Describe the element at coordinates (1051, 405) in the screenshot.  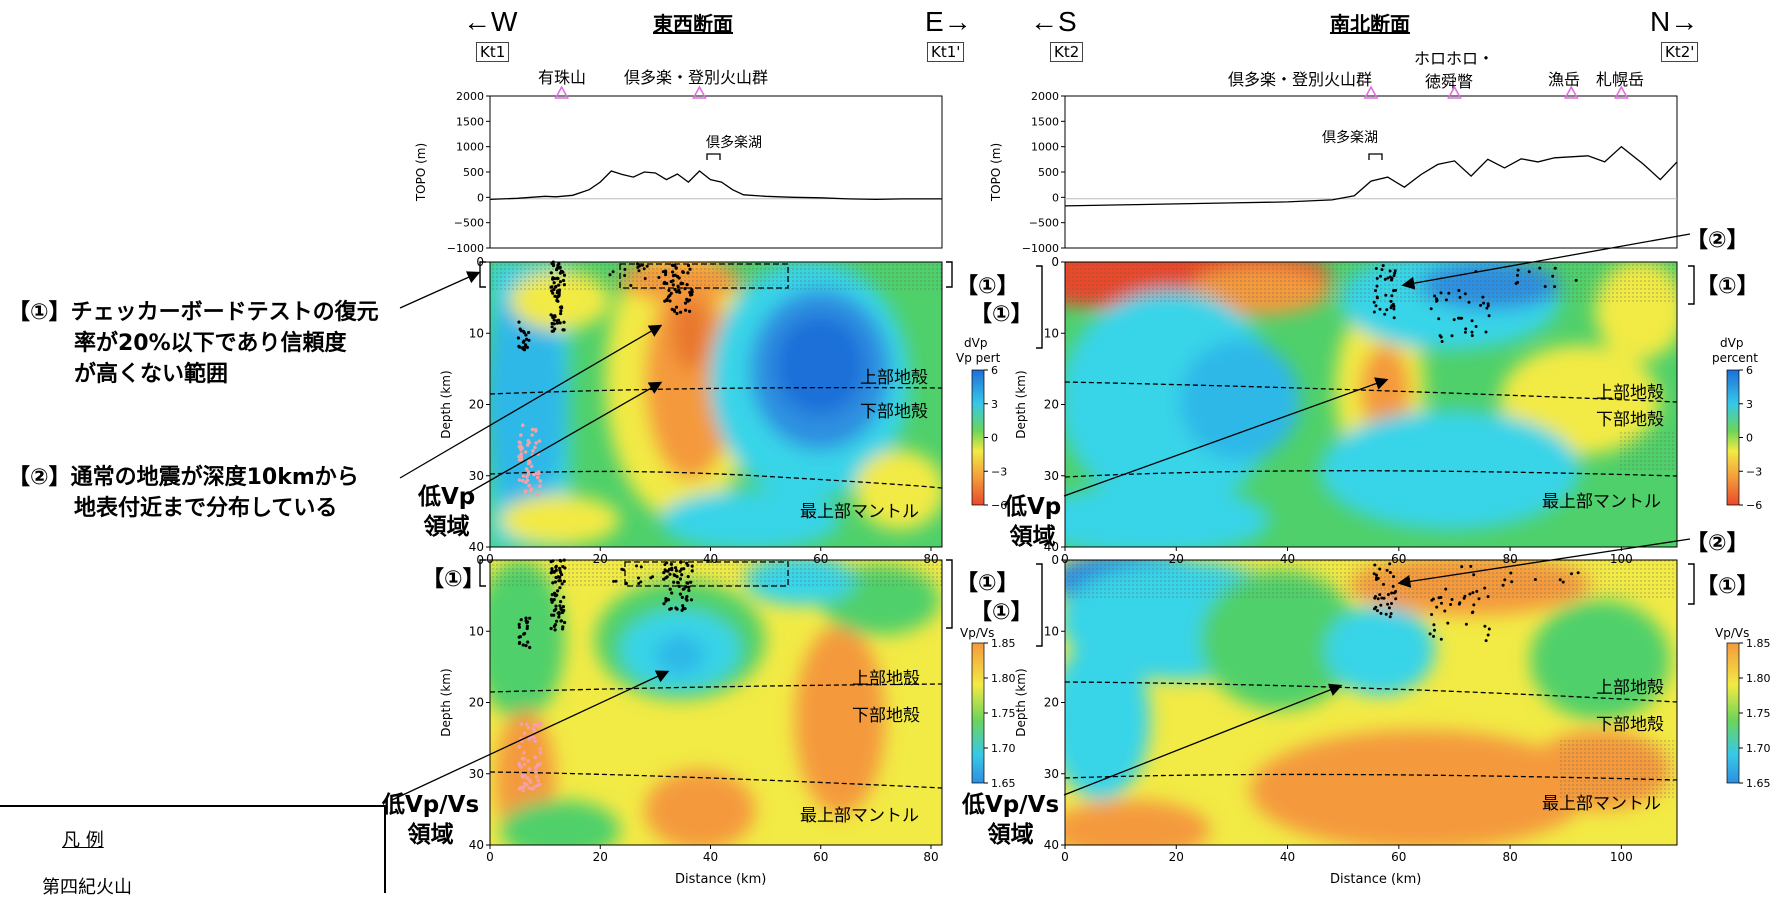
I see `ytick-label: 20` at that location.